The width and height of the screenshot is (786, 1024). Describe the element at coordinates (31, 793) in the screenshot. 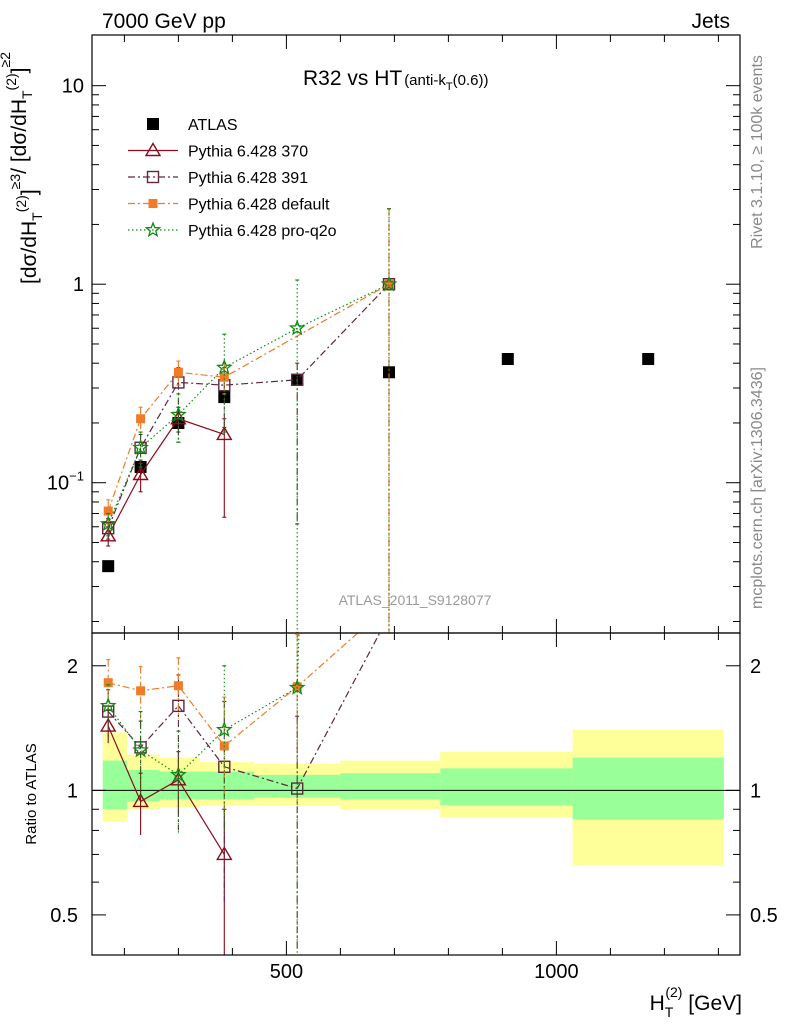

I see `ratio-ylabel: Ratio to ATLAS` at that location.